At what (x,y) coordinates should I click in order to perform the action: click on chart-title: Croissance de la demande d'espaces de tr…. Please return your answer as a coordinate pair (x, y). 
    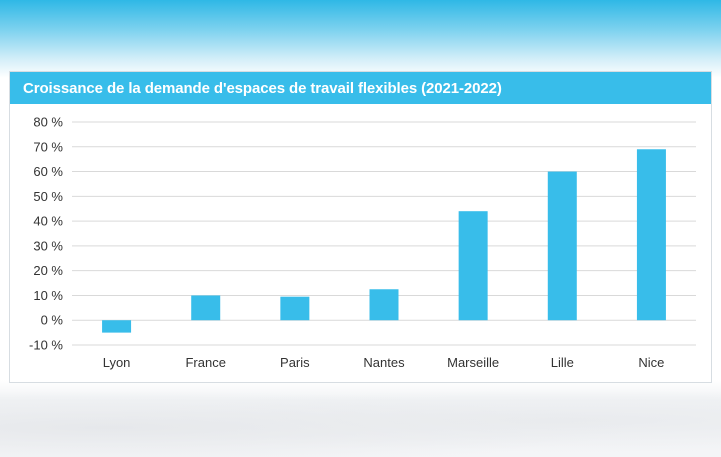
    Looking at the image, I should click on (262, 88).